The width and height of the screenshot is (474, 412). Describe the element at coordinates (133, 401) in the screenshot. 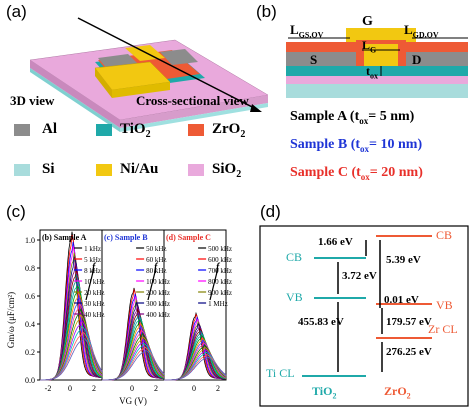

I see `x-axis-label: VG (V)` at that location.